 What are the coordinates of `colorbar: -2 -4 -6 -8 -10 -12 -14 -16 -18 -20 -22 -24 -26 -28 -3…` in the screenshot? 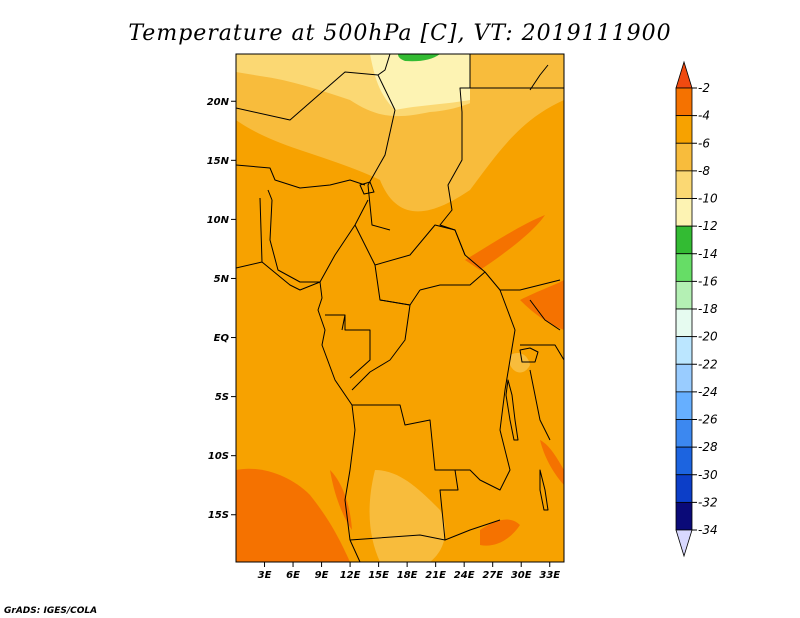 It's located at (696, 309).